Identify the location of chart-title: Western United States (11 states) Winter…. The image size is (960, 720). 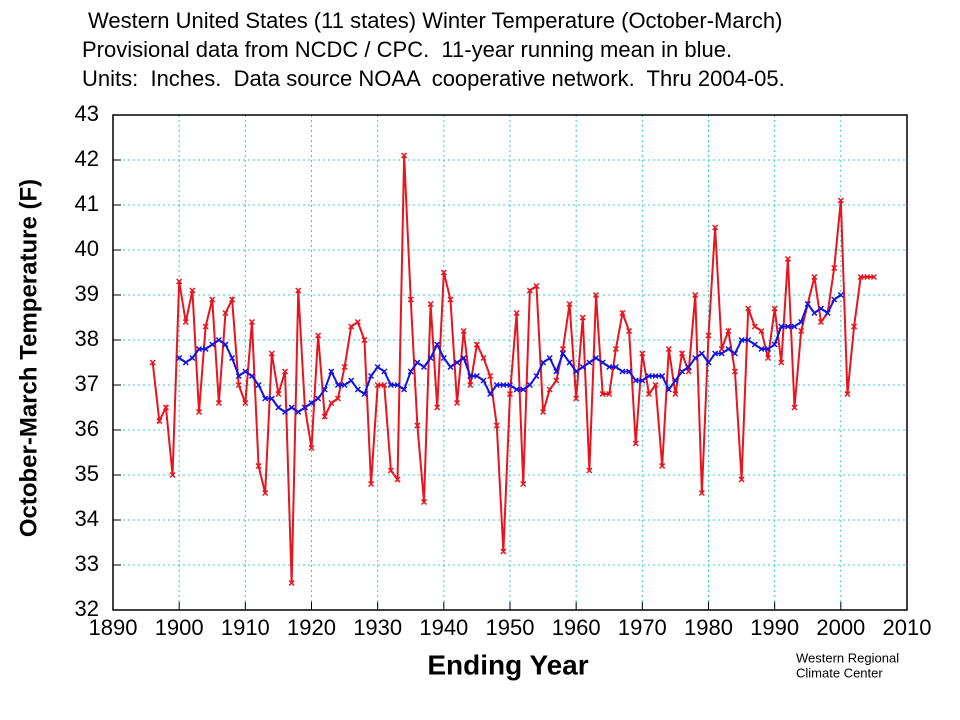
(435, 20).